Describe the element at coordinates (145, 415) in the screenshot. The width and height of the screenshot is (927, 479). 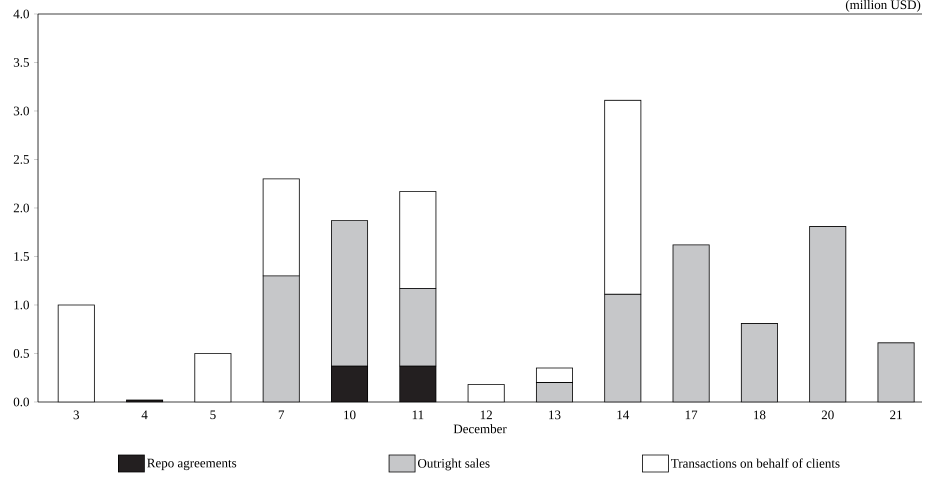
I see `x-tick-label: 4` at that location.